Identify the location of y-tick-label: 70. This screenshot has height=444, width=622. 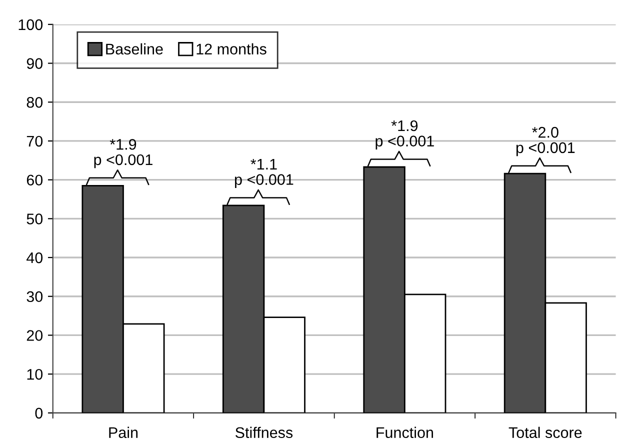
(34, 141).